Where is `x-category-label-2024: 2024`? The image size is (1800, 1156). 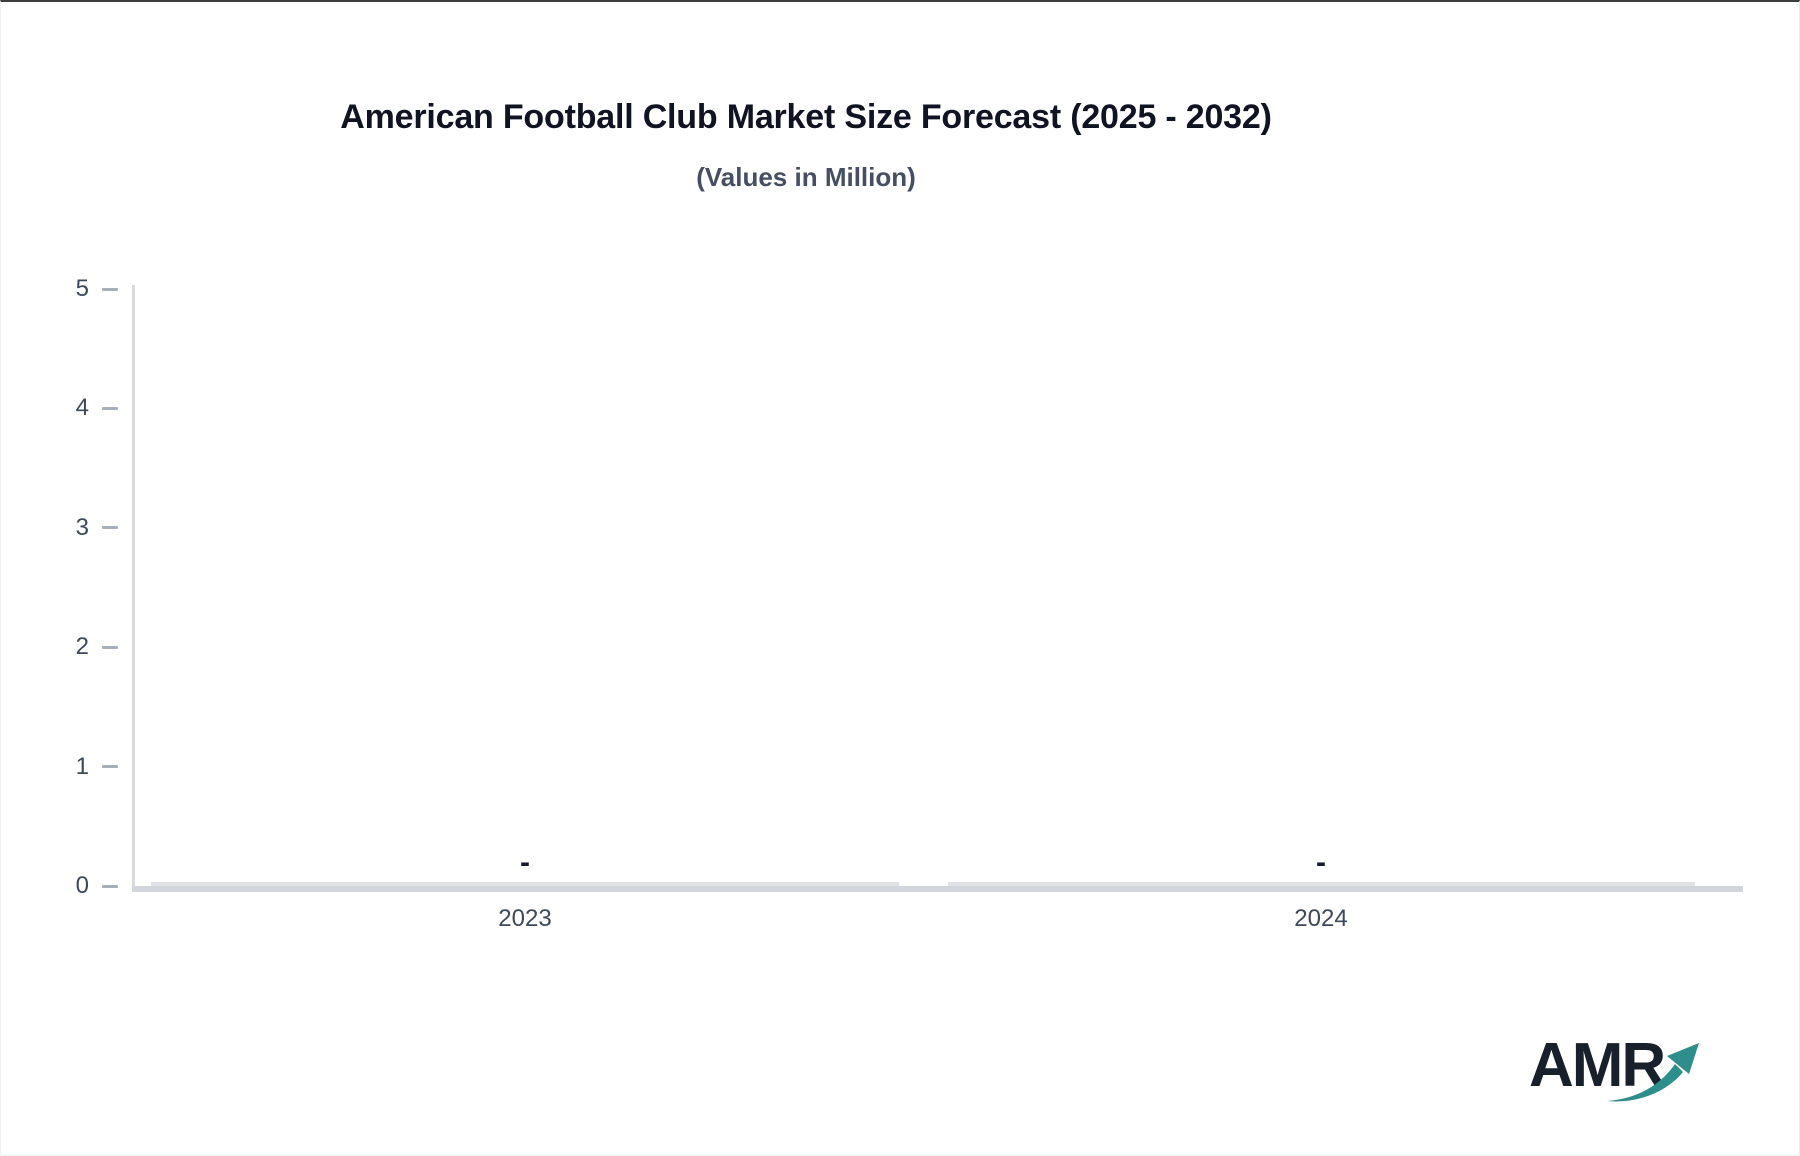 x-category-label-2024: 2024 is located at coordinates (1321, 918).